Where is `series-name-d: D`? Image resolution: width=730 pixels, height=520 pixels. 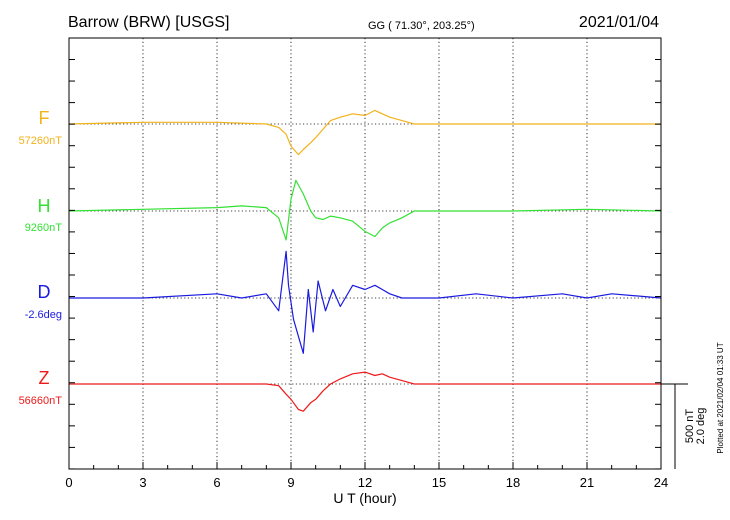 series-name-d: D is located at coordinates (44, 292).